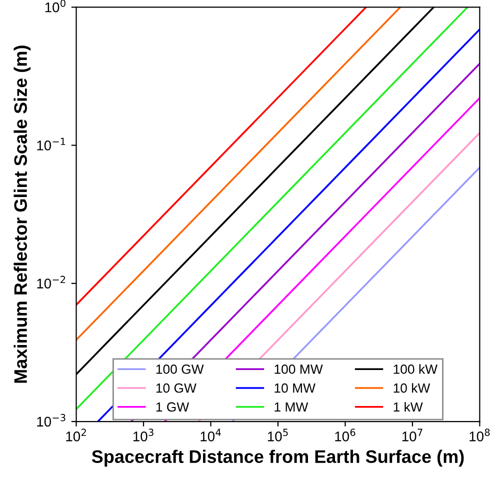 This screenshot has height=479, width=492. Describe the element at coordinates (180, 369) in the screenshot. I see `legend-label: 100 GW` at that location.